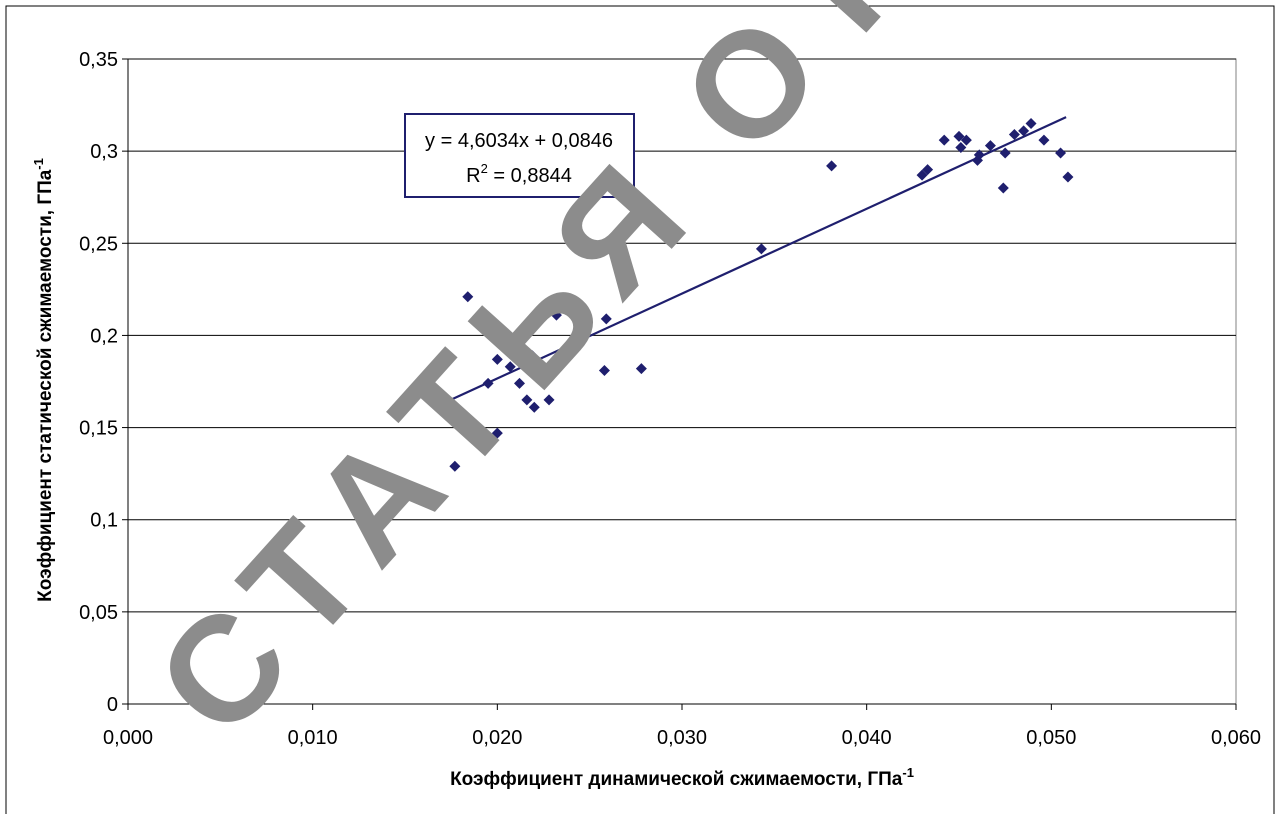  I want to click on equation-box-frame, so click(519, 155).